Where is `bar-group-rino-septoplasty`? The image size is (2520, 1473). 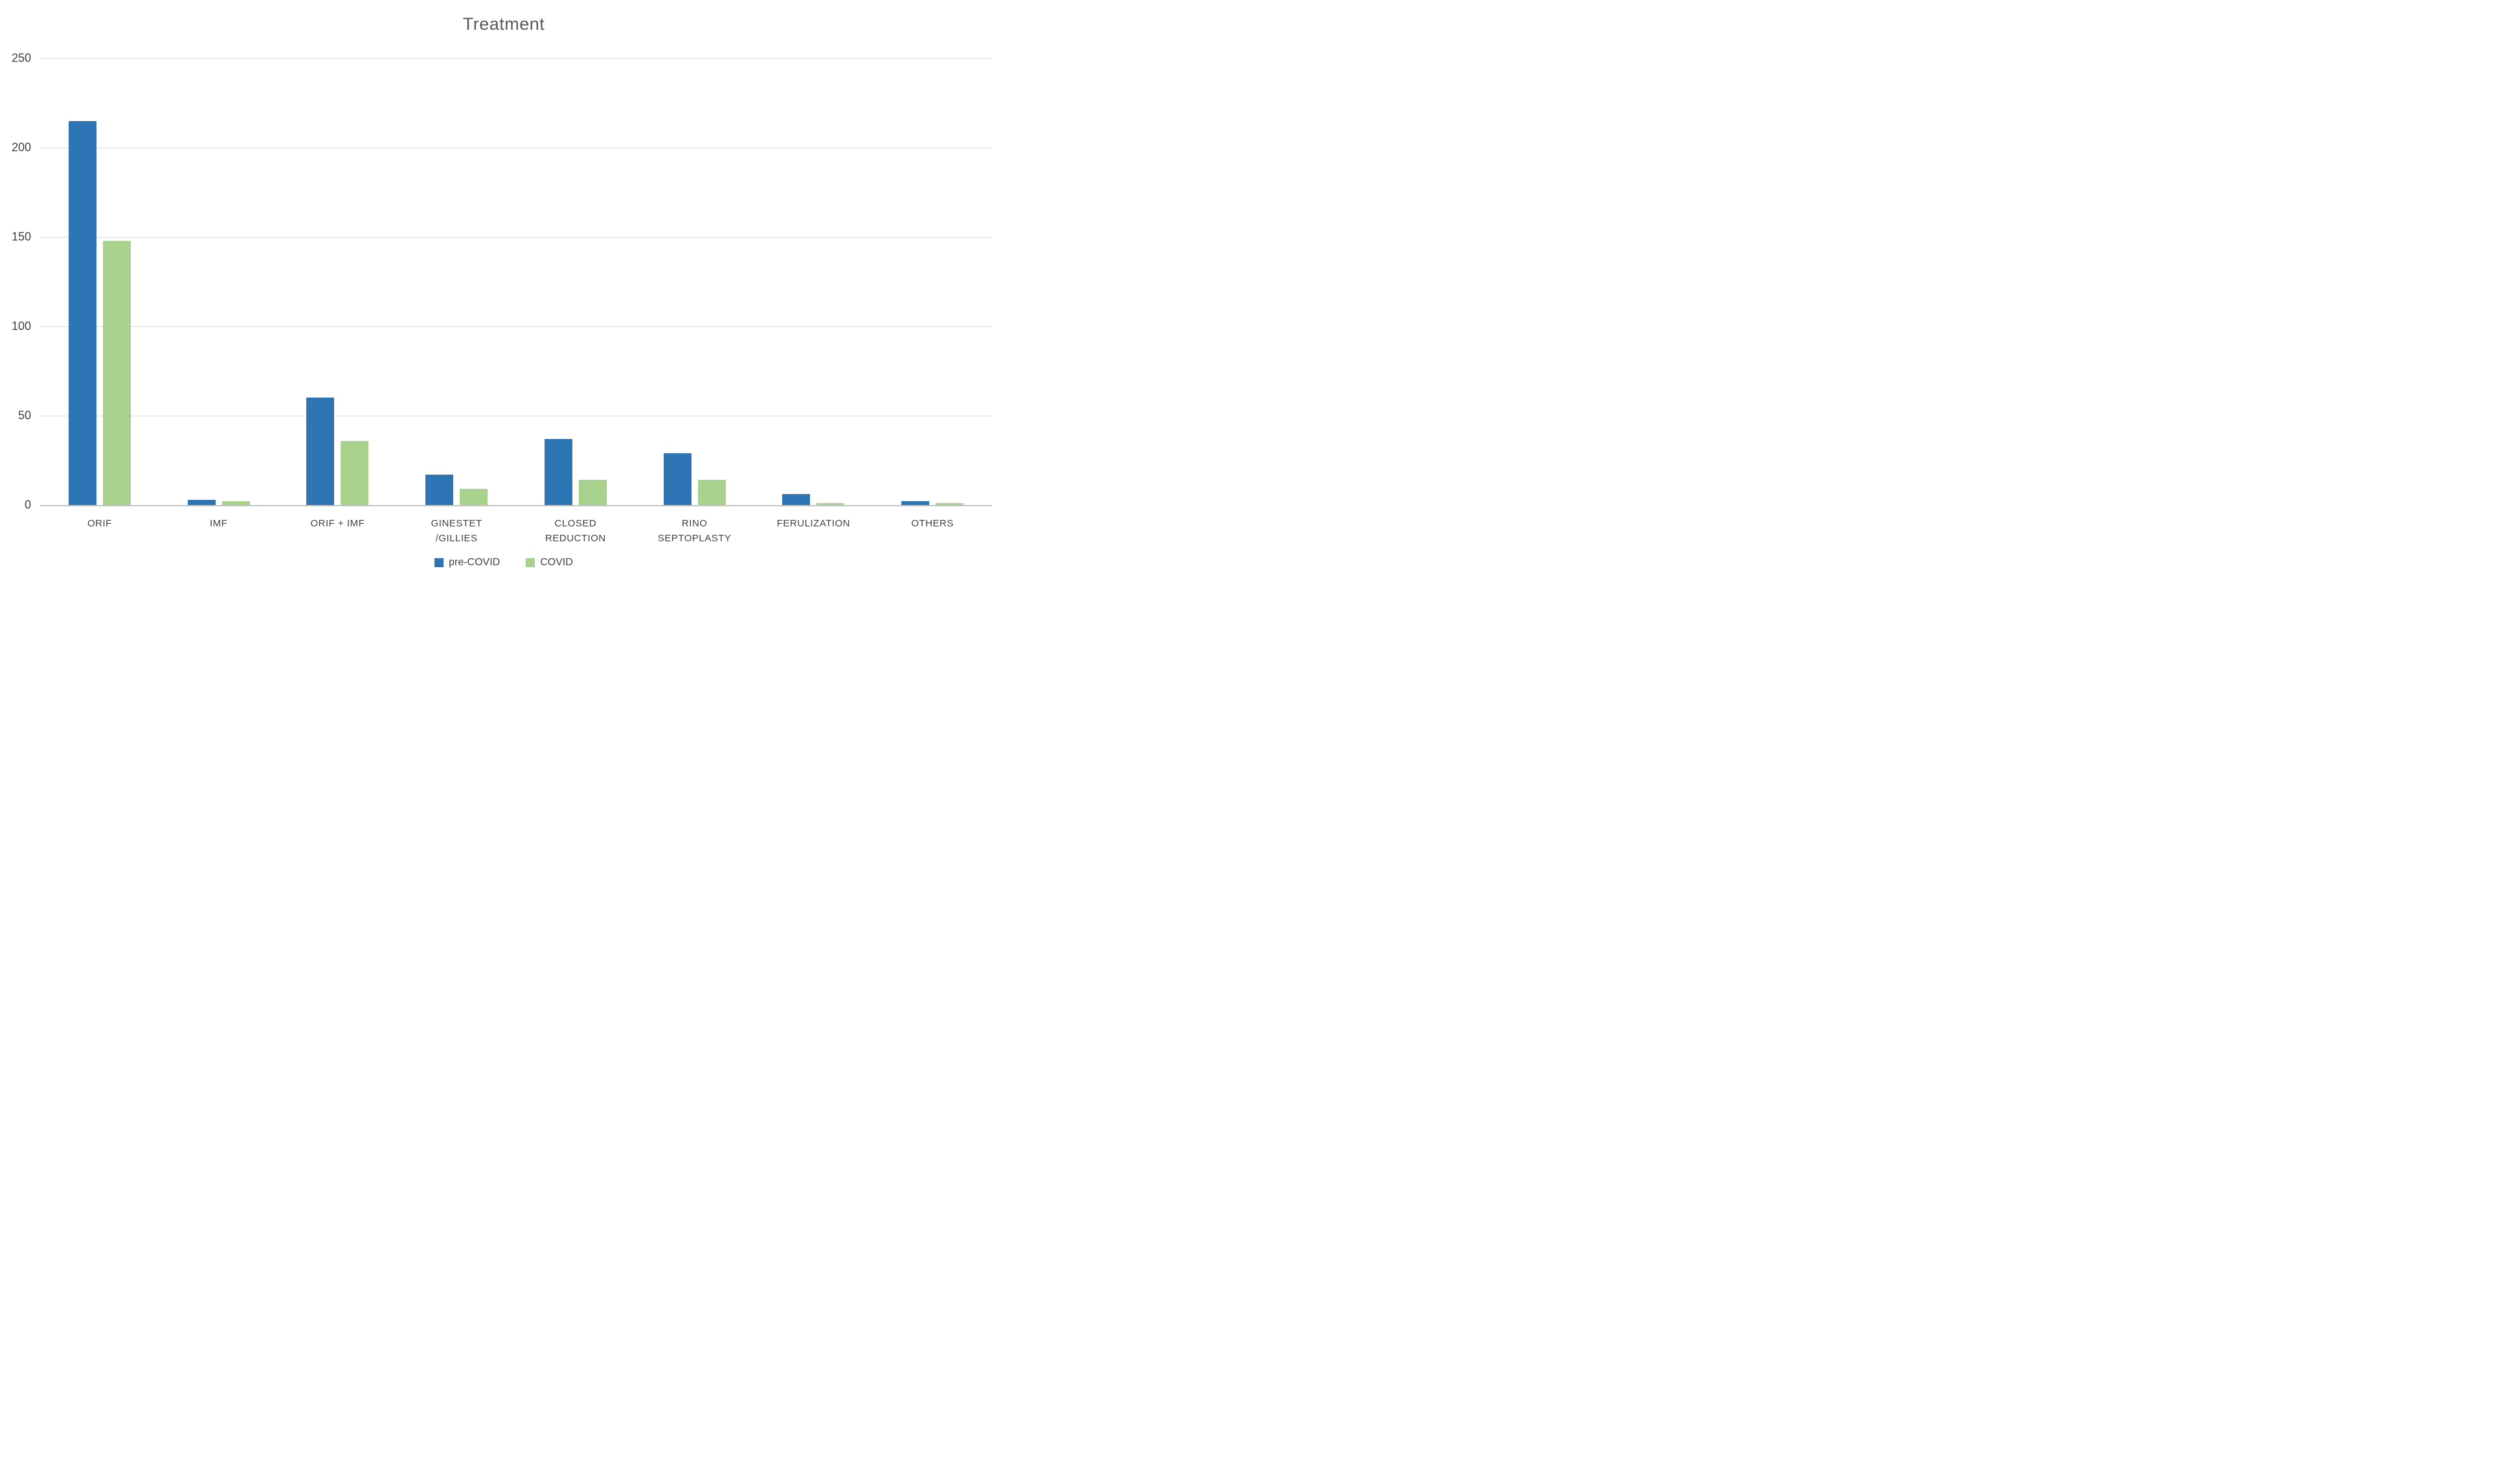
bar-group-rino-septoplasty is located at coordinates (694, 281).